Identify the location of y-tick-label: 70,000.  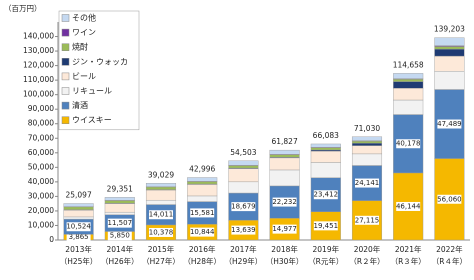
(41, 137).